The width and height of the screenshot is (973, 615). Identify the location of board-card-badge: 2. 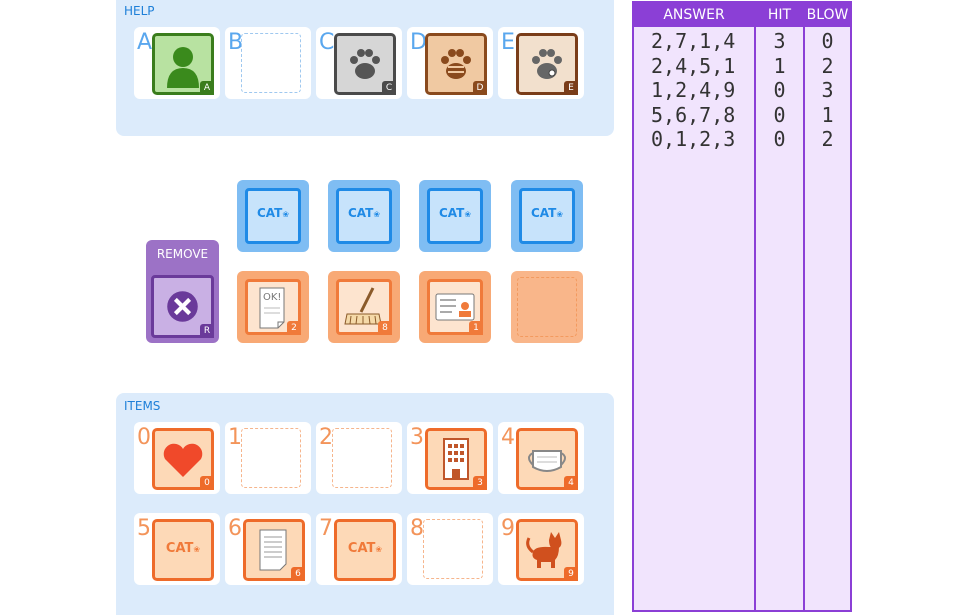
(294, 328).